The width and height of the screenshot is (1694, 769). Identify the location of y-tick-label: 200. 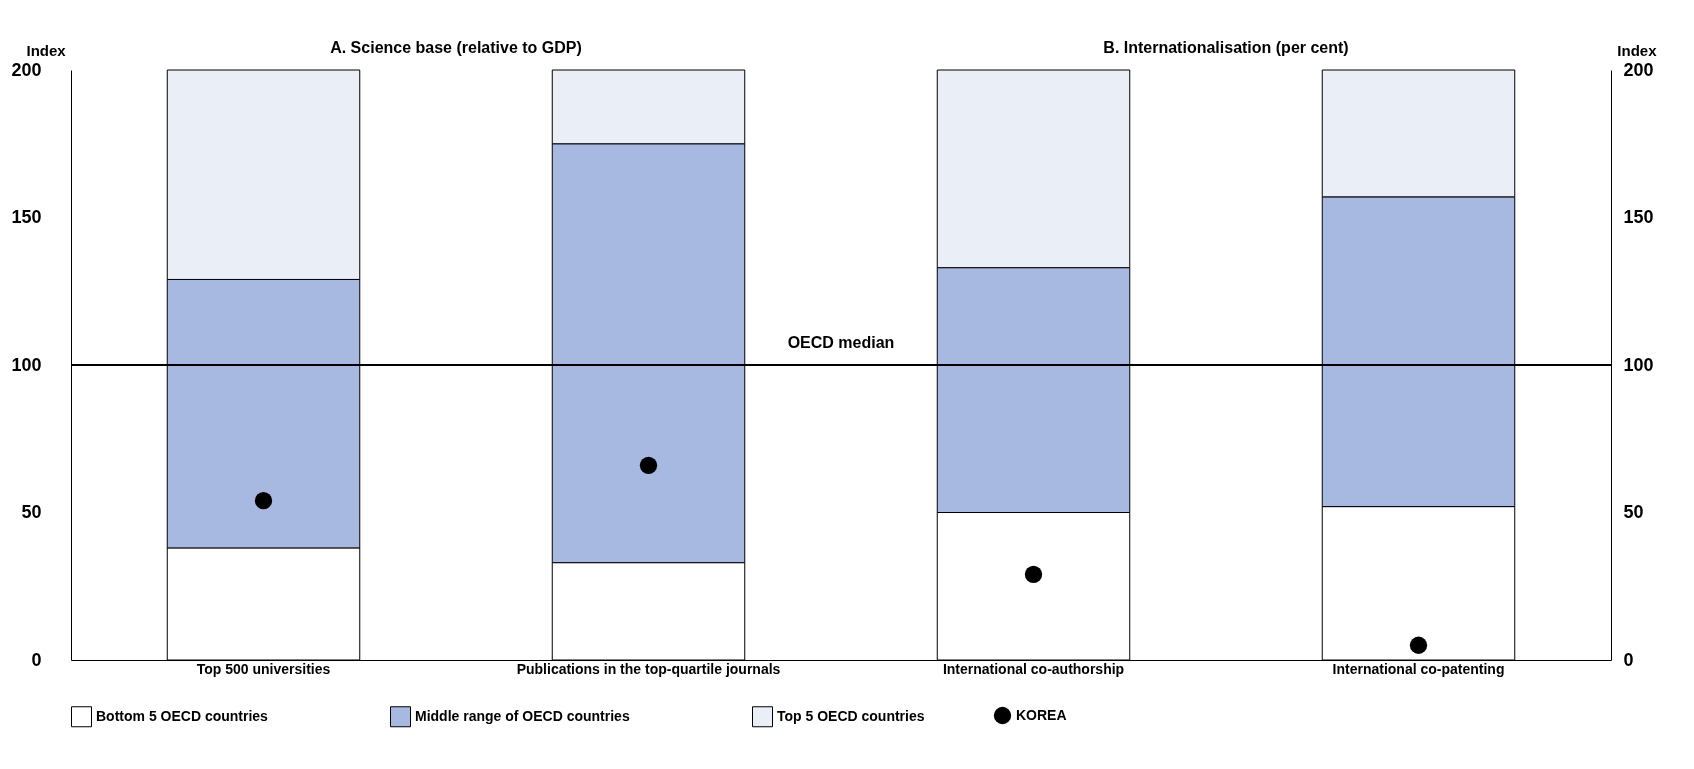
(26, 69).